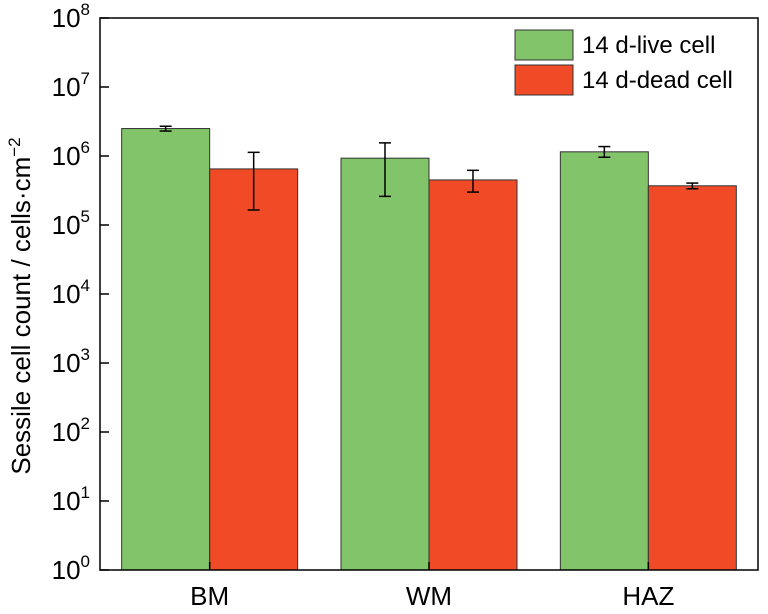 The height and width of the screenshot is (614, 768). I want to click on y-tick-label: 10⁷, so click(71, 85).